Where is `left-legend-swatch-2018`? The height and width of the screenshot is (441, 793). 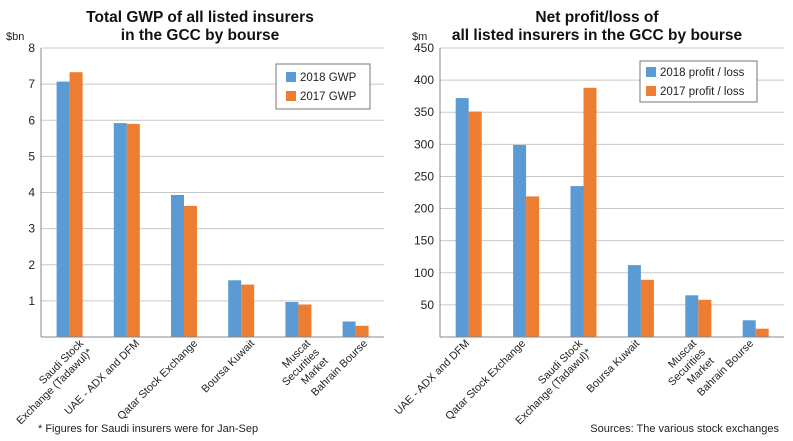
left-legend-swatch-2018 is located at coordinates (291, 77).